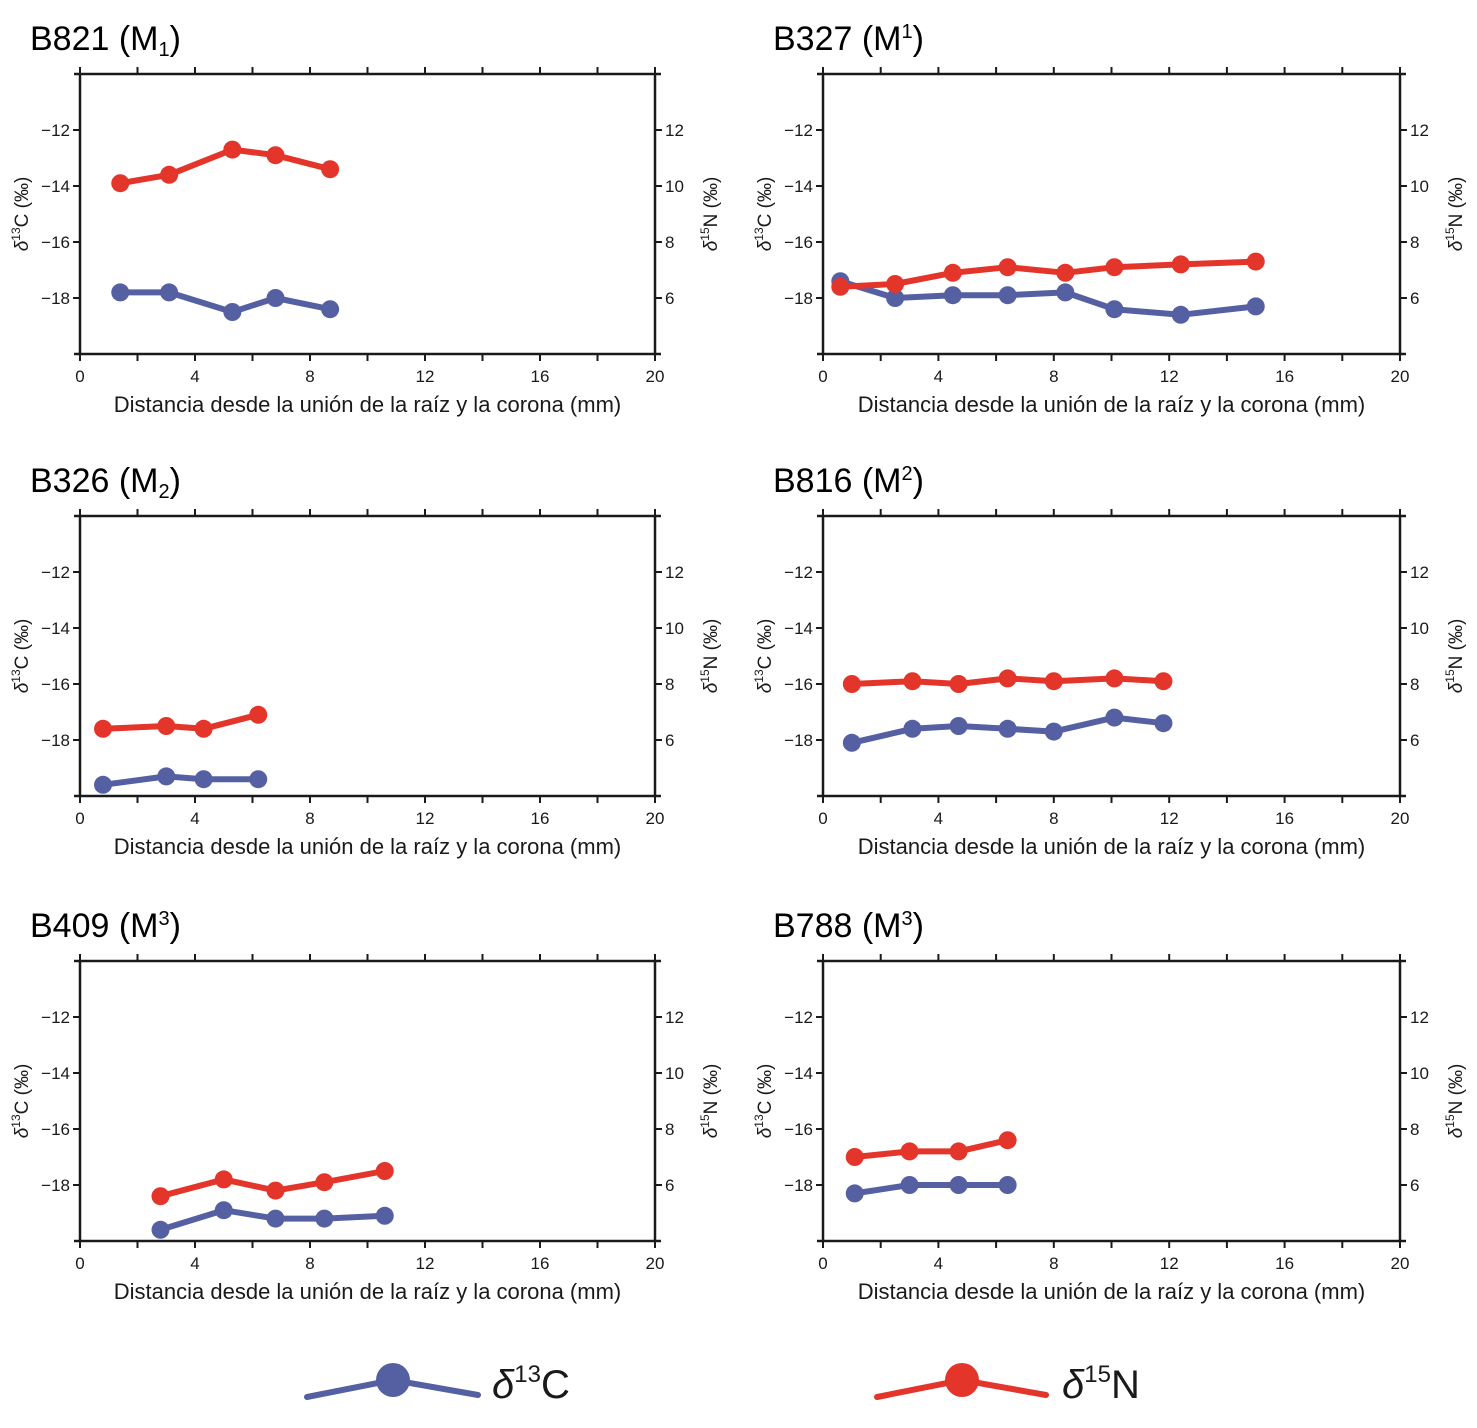 This screenshot has height=1428, width=1477. What do you see at coordinates (722, 1384) in the screenshot?
I see `legend: δ13C δ15N` at bounding box center [722, 1384].